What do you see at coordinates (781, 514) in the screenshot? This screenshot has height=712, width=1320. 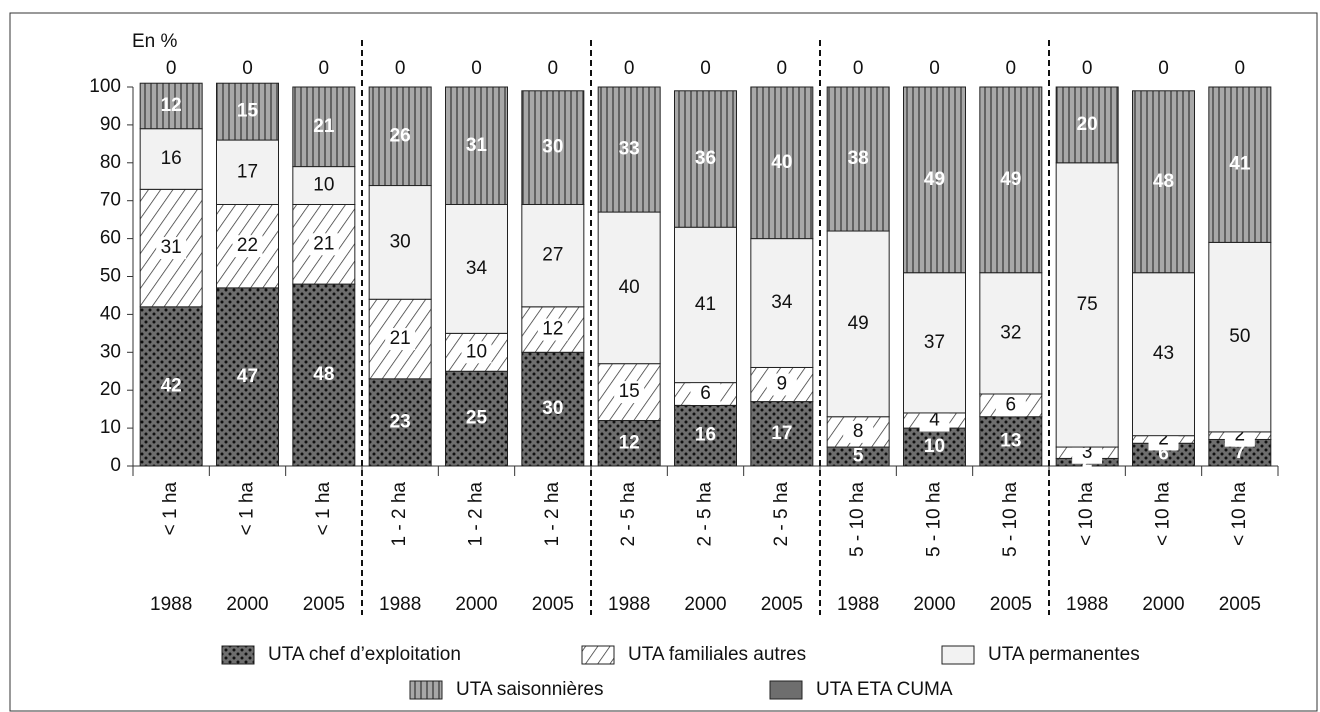 I see `x-tick-label: 2 - 5 ha` at bounding box center [781, 514].